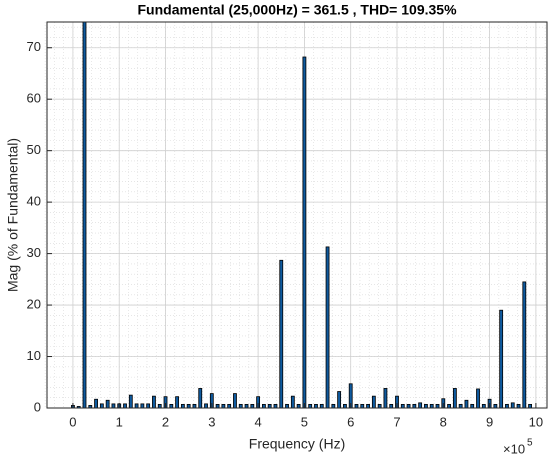 This screenshot has width=550, height=461. Describe the element at coordinates (72, 421) in the screenshot. I see `x-tick-label: 0` at that location.